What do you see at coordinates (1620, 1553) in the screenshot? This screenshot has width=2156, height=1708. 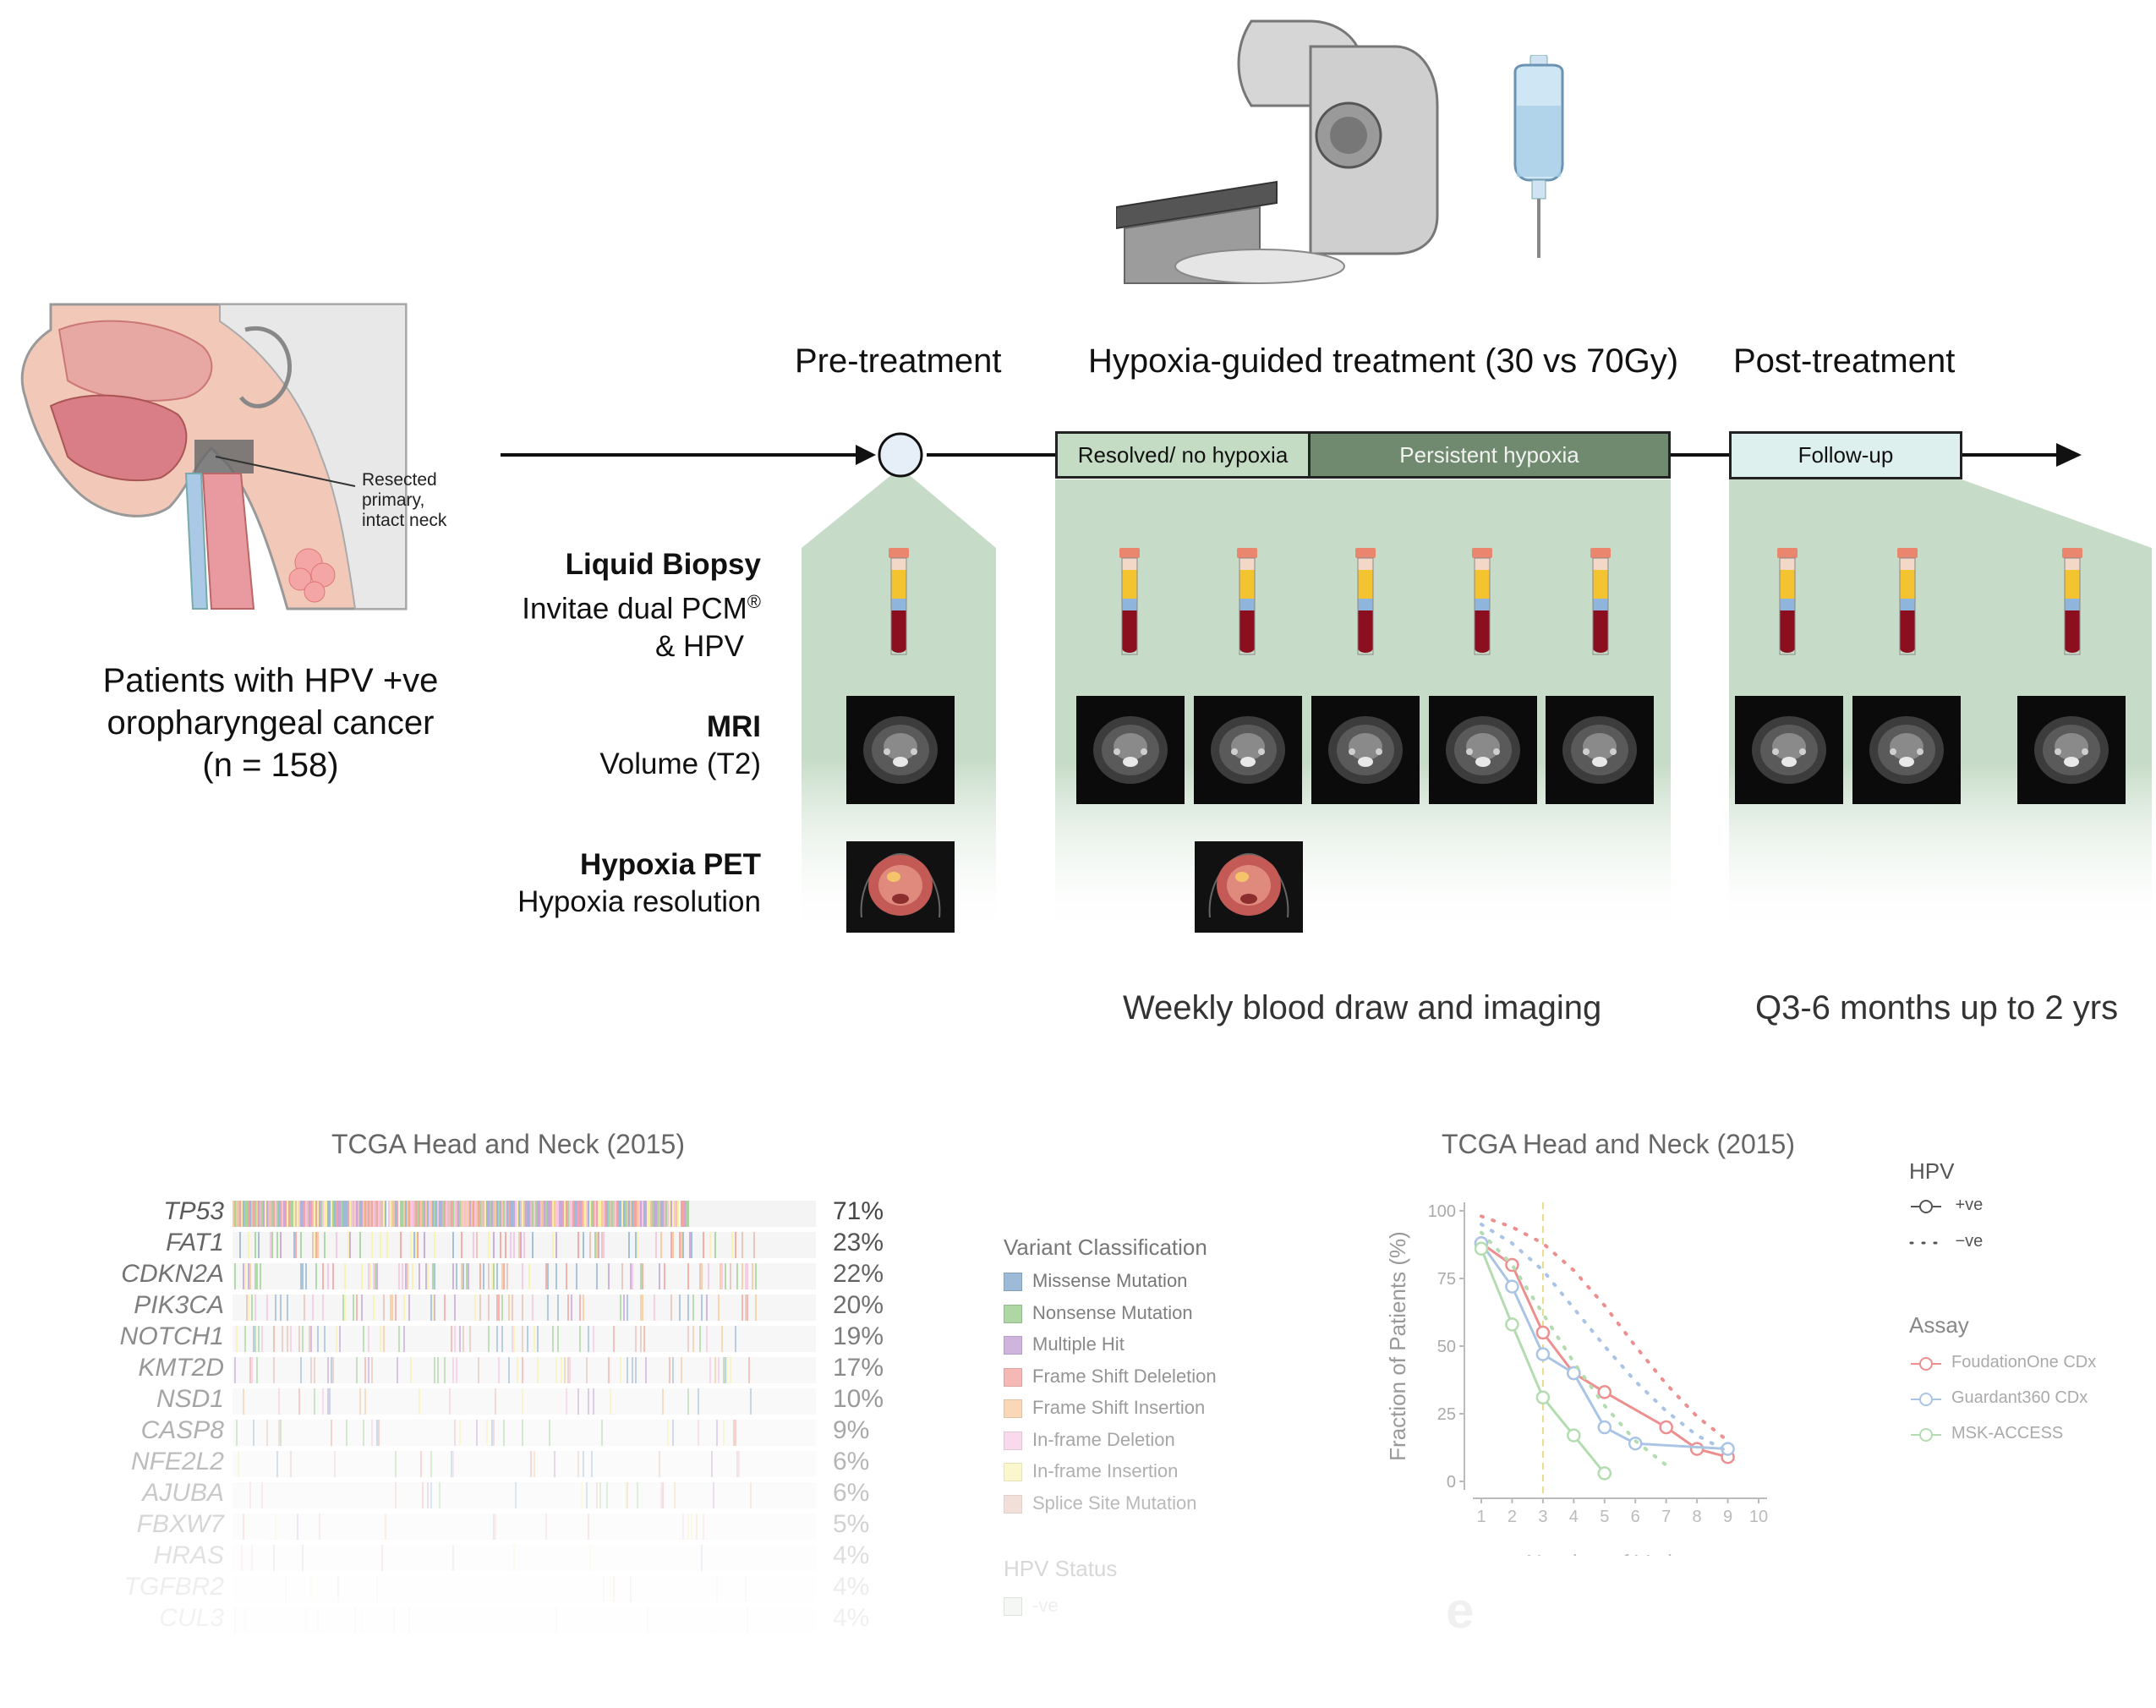 I see `x-axis-label: Number of Variants` at bounding box center [1620, 1553].